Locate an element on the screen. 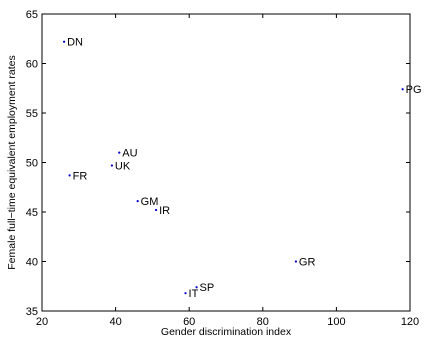 The image size is (428, 343). point-label-fr: FR is located at coordinates (80, 176).